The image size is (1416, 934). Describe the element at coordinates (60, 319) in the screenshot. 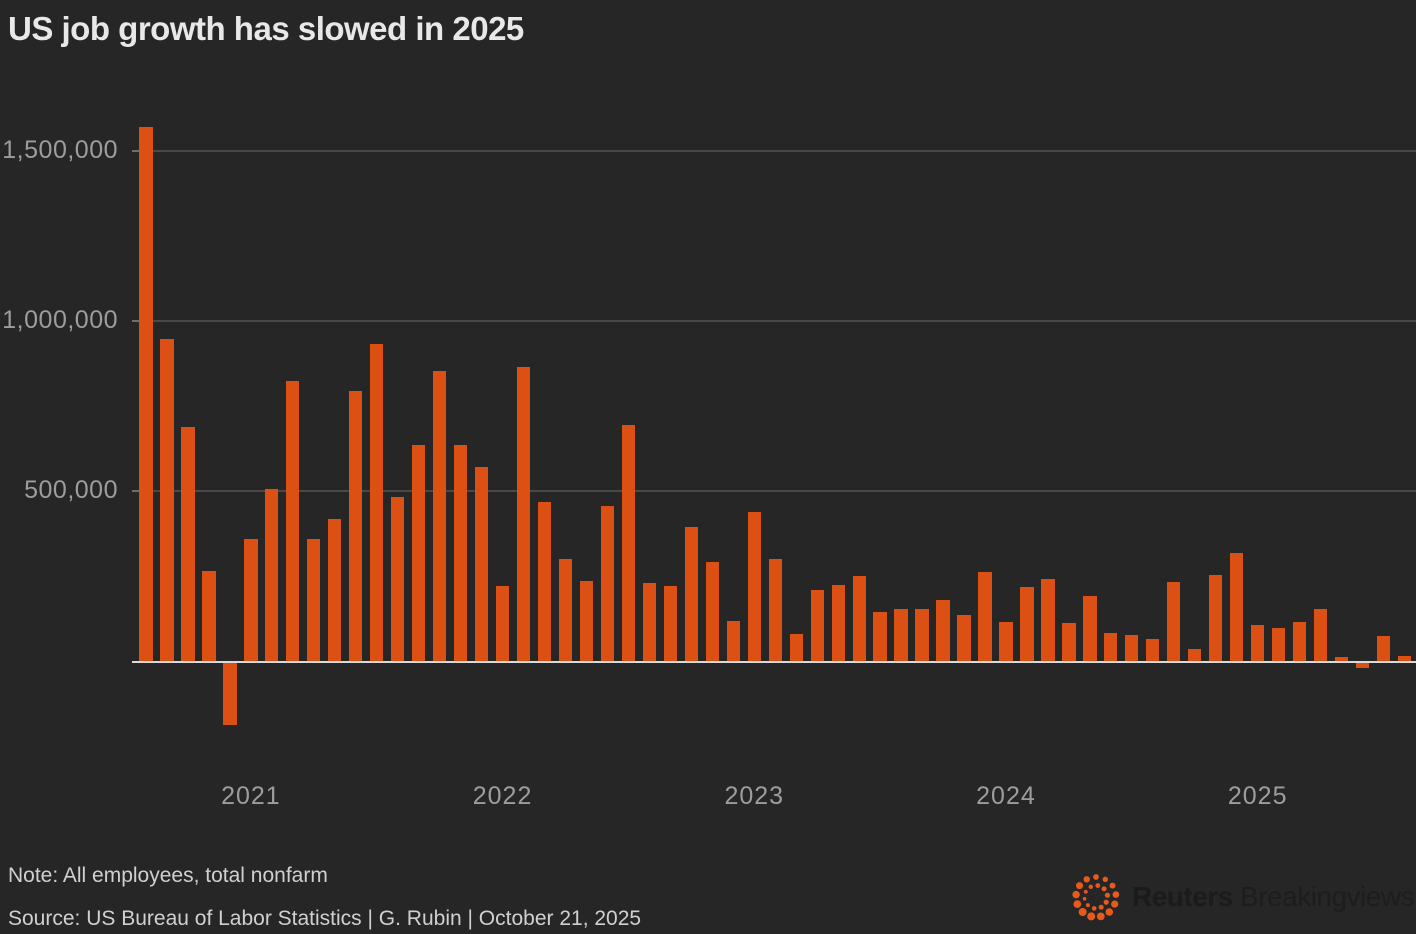

I see `y-axis-label: 1,000,000` at that location.